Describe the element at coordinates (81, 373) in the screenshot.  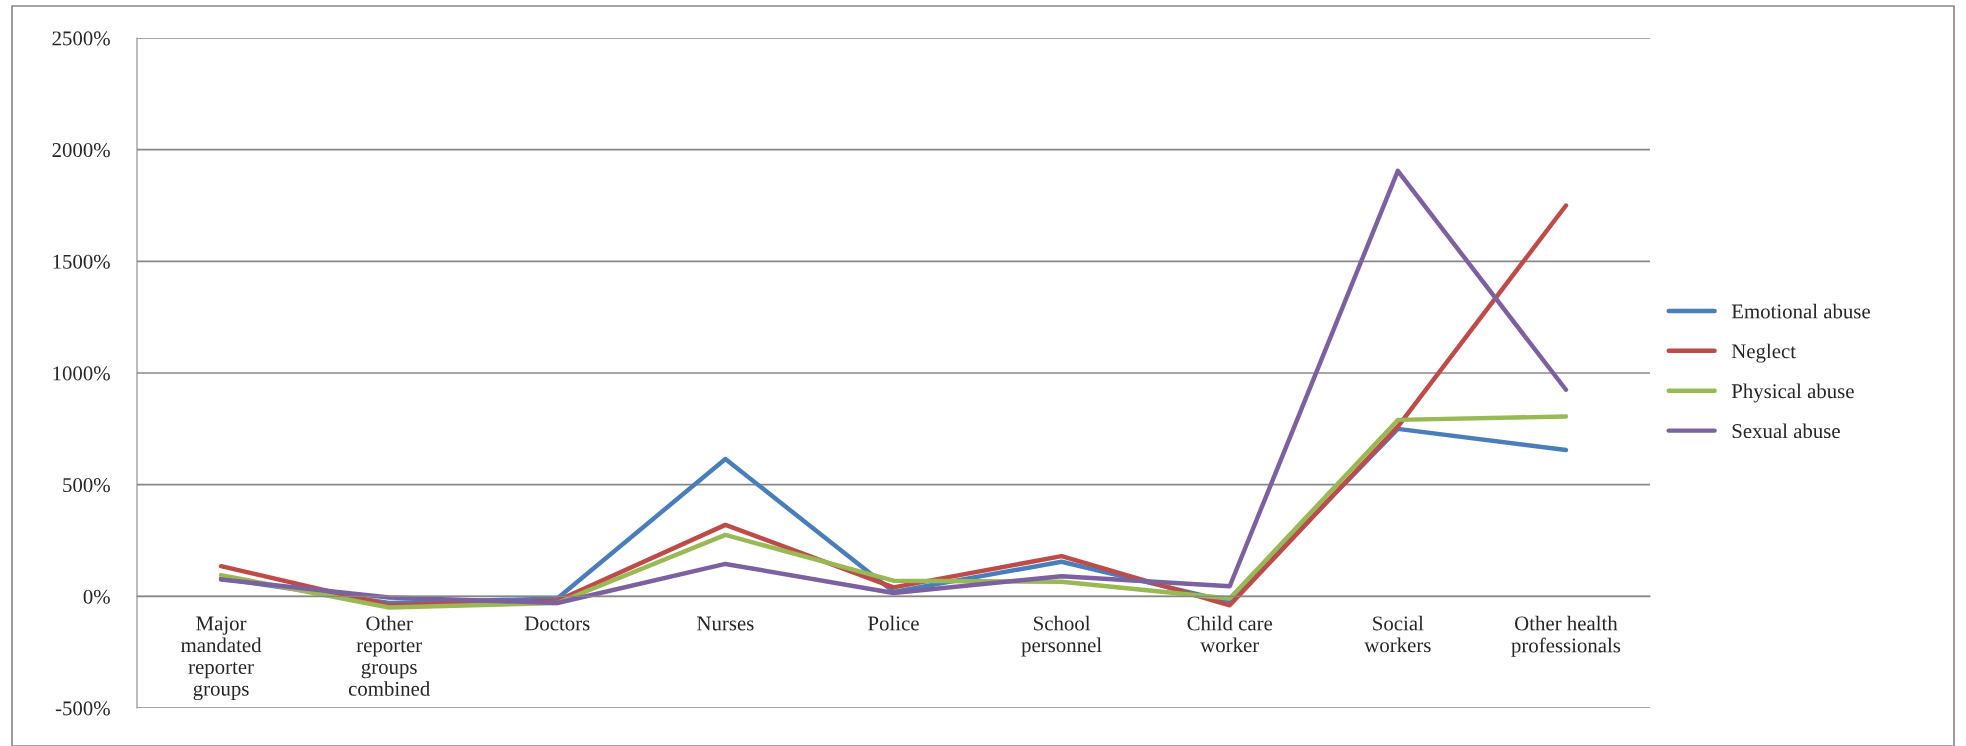
I see `y-tick-label: 1000%` at that location.